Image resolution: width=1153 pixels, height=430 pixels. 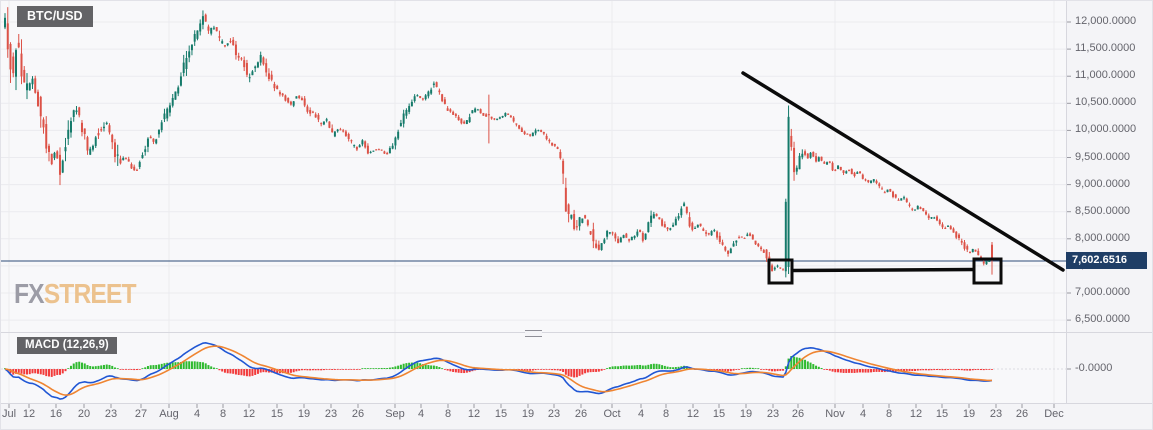 I want to click on price-tick-label: 7,000.0000, so click(x=1103, y=292).